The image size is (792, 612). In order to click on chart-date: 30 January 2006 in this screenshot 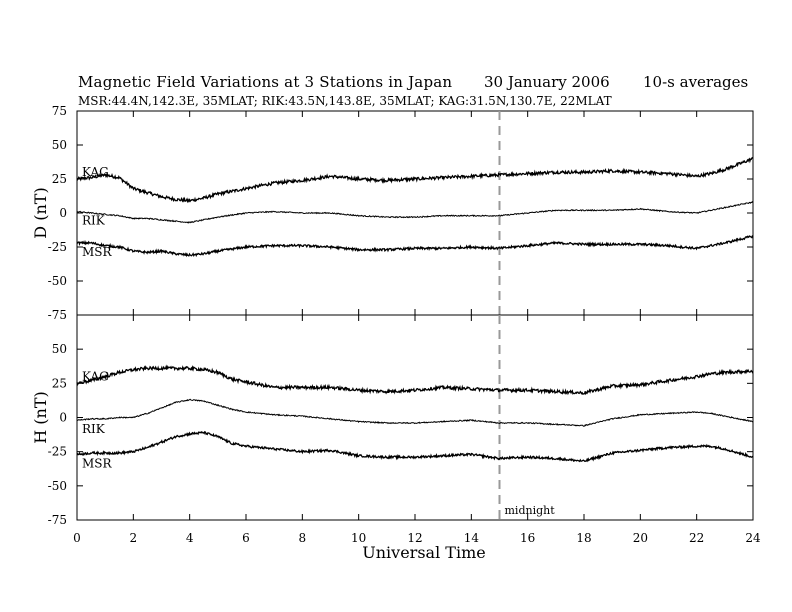, I will do `click(547, 82)`.